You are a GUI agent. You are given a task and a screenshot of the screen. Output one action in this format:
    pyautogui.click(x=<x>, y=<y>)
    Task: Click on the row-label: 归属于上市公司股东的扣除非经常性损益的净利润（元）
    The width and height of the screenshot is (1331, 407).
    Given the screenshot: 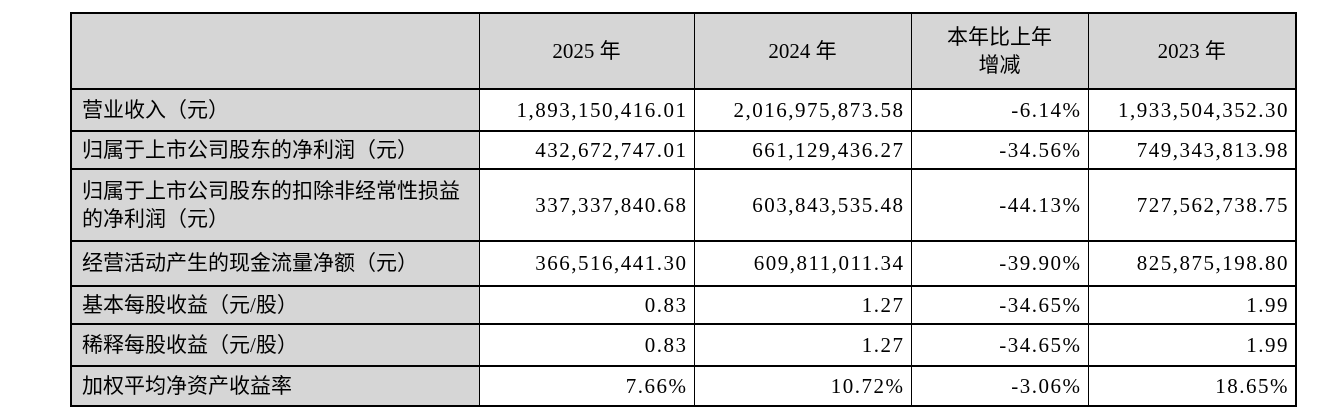 What is the action you would take?
    pyautogui.click(x=275, y=205)
    